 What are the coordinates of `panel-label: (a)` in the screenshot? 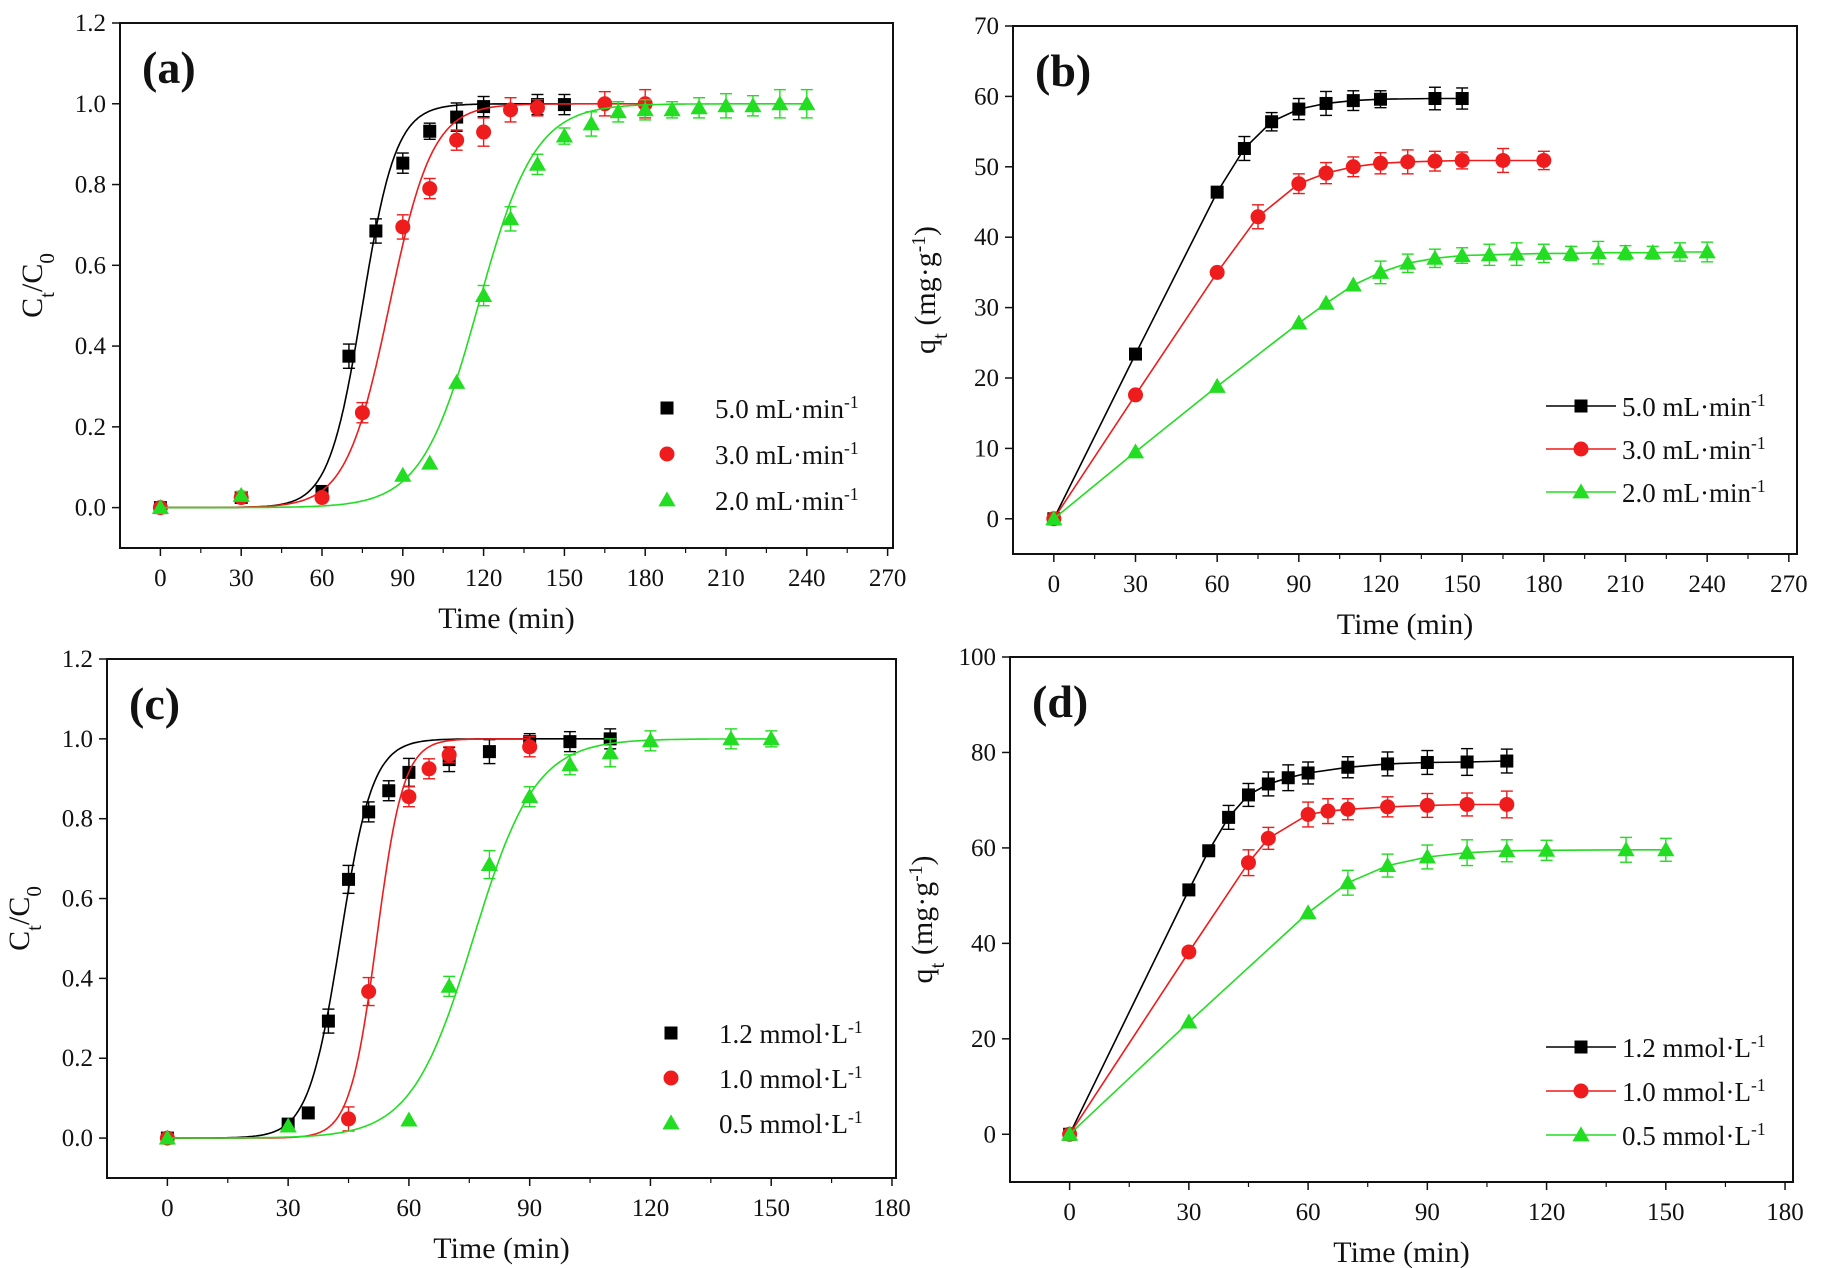 It's located at (169, 67).